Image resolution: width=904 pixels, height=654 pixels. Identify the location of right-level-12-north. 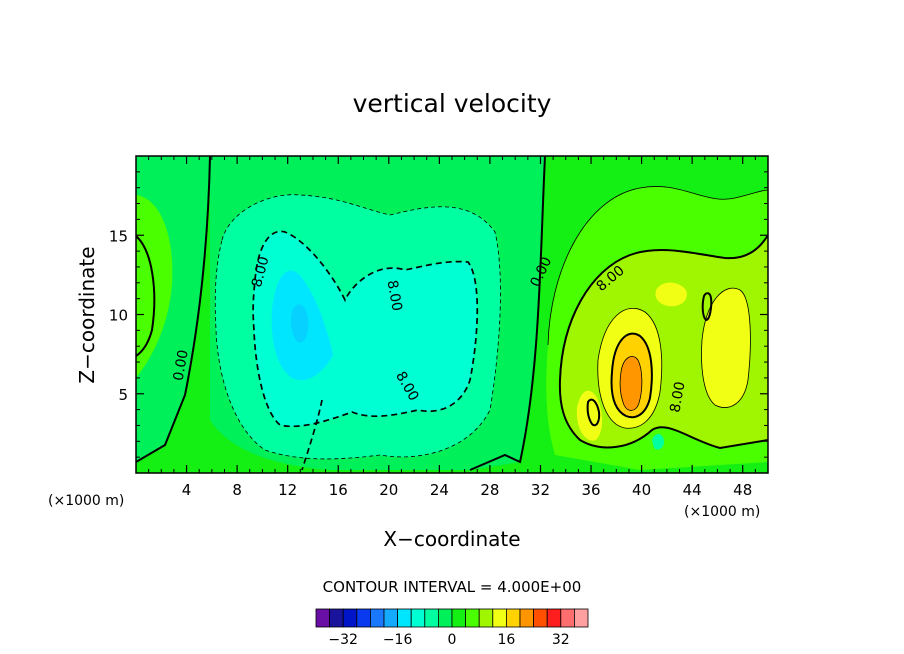
(671, 294).